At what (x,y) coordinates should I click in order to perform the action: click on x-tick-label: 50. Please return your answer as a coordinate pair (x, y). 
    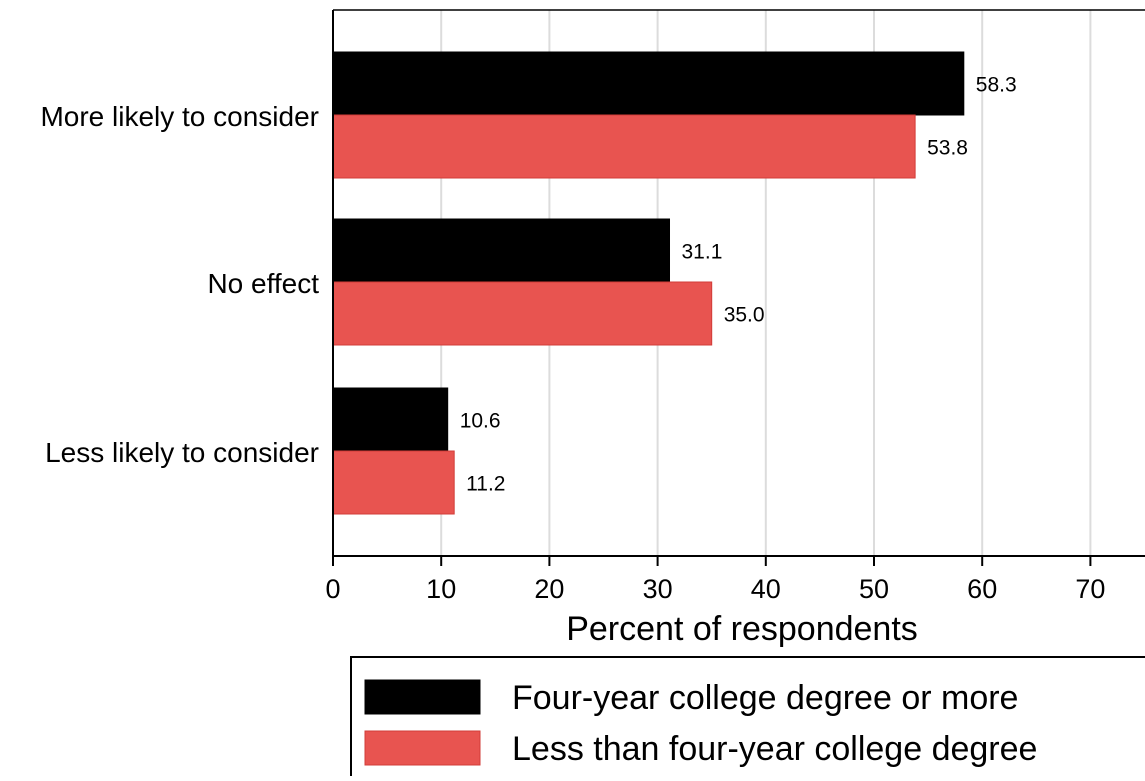
    Looking at the image, I should click on (874, 589).